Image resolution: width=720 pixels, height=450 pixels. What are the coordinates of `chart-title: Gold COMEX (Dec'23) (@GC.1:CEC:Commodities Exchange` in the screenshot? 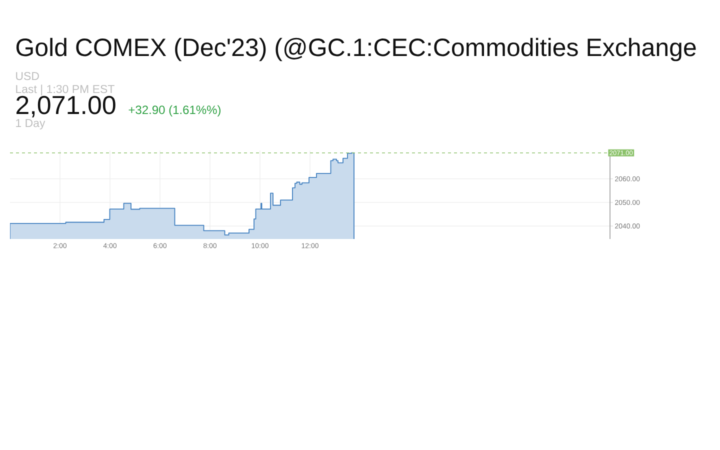 It's located at (356, 50).